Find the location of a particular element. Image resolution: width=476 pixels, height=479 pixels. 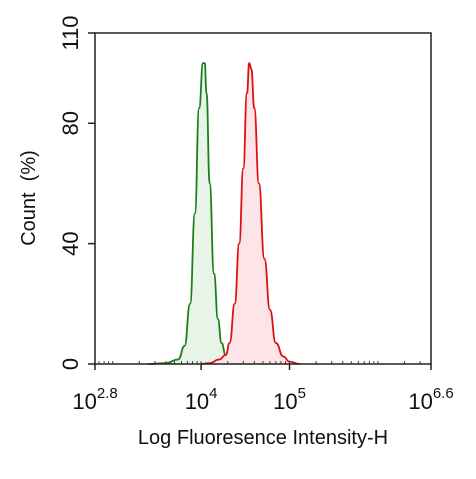

series-0-line is located at coordinates (194, 213).